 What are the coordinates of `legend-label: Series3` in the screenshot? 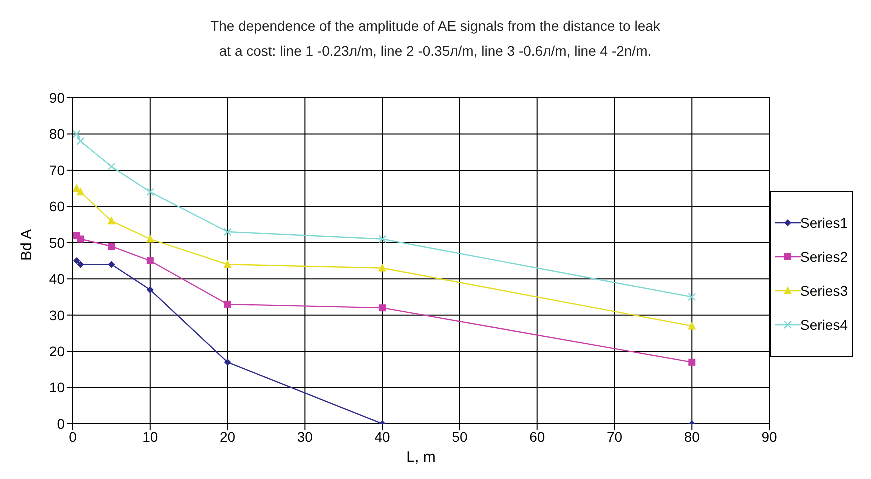 It's located at (824, 291).